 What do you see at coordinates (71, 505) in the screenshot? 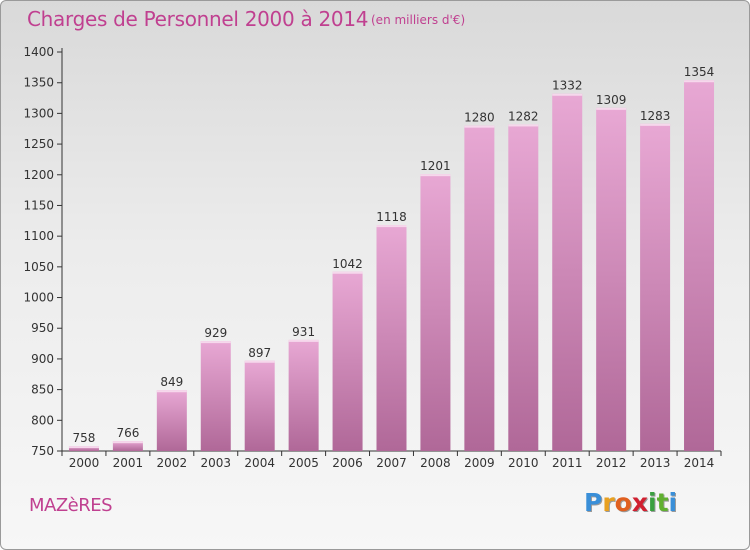
I see `commune-name: MAZèRES` at bounding box center [71, 505].